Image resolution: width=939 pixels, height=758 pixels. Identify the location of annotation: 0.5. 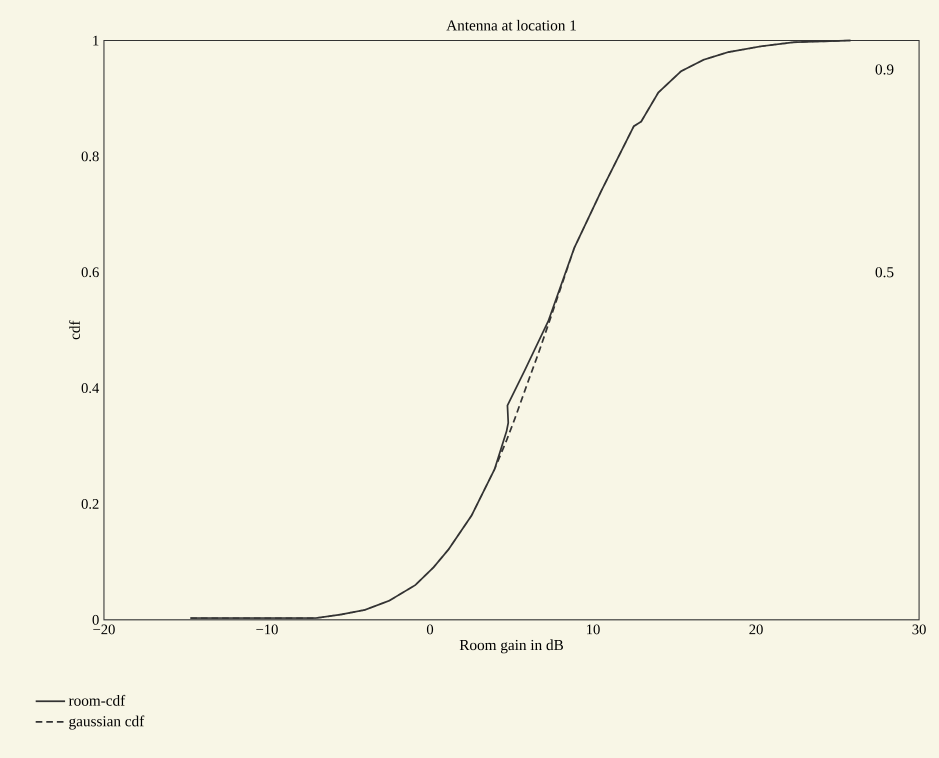
(885, 272).